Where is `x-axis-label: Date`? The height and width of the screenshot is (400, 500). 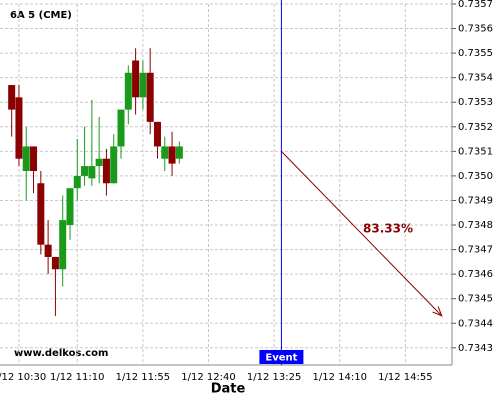 x-axis-label: Date is located at coordinates (228, 389).